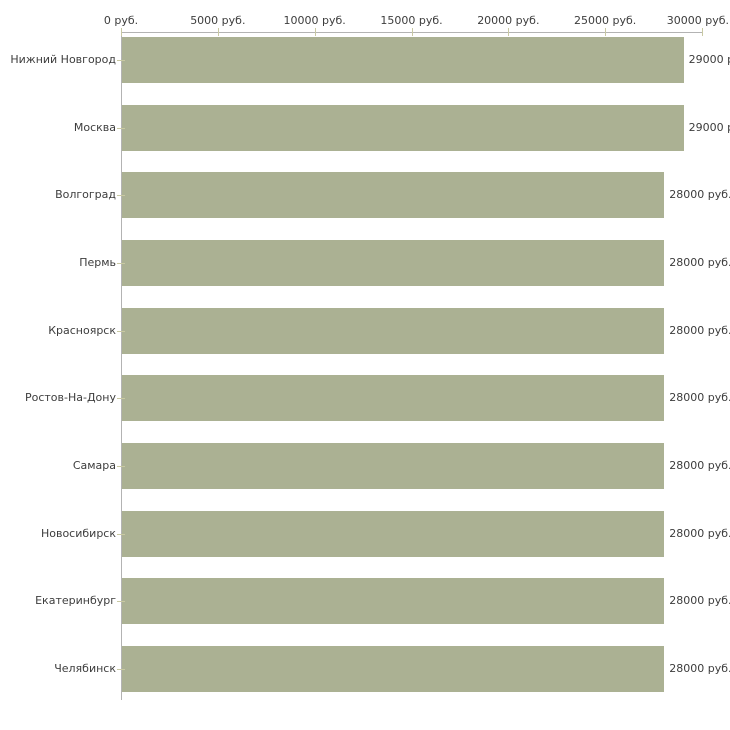 This screenshot has width=730, height=730. I want to click on category-label: Челябинск, so click(85, 668).